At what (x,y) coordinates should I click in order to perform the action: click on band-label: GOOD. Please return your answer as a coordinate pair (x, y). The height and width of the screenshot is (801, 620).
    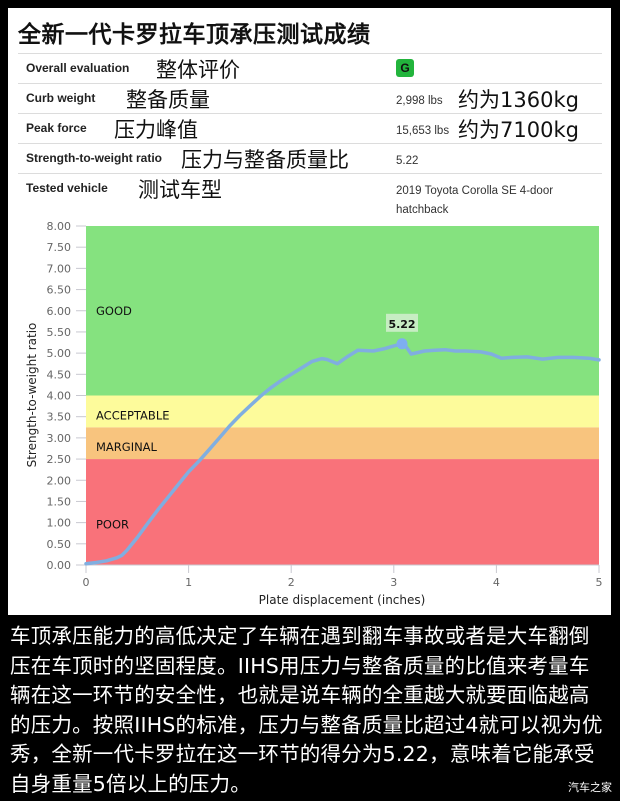
    Looking at the image, I should click on (114, 311).